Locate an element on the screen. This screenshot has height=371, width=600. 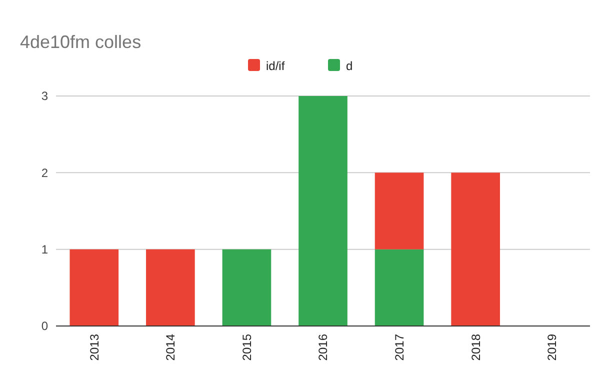
x-tick-label: 2018 is located at coordinates (475, 347).